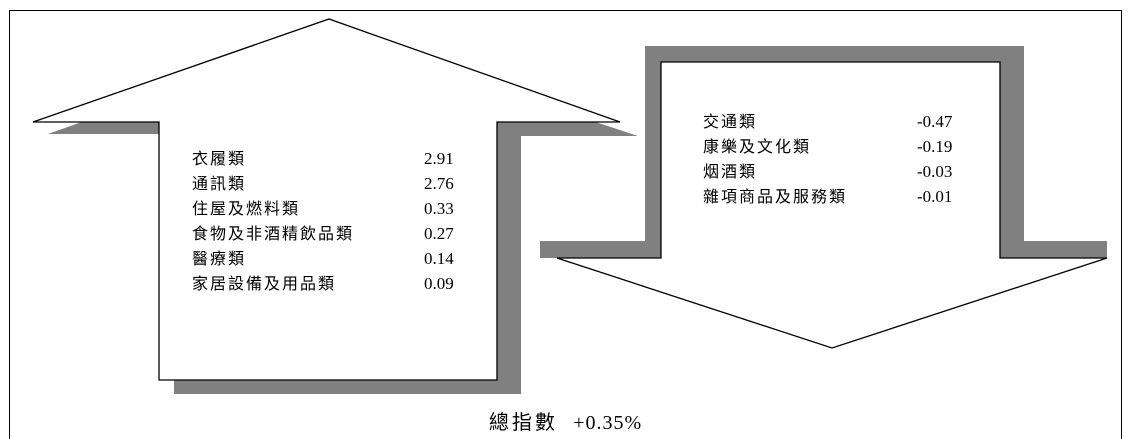 This screenshot has width=1131, height=439. Describe the element at coordinates (439, 158) in the screenshot. I see `category-value: 2.91` at that location.